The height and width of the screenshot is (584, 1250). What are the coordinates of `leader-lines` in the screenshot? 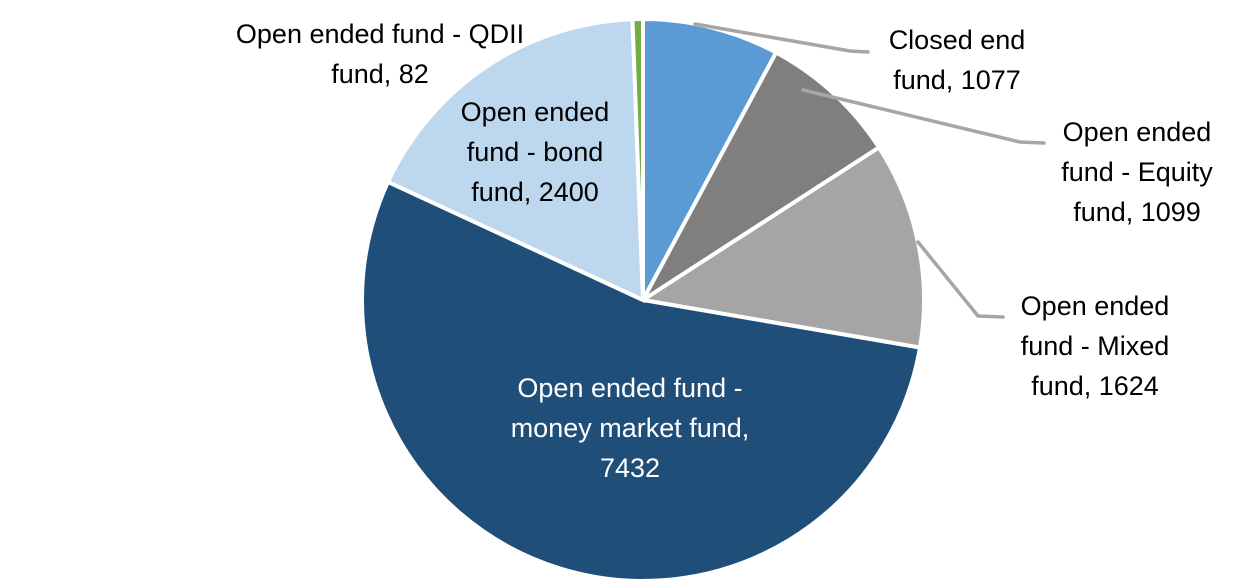 It's located at (869, 170).